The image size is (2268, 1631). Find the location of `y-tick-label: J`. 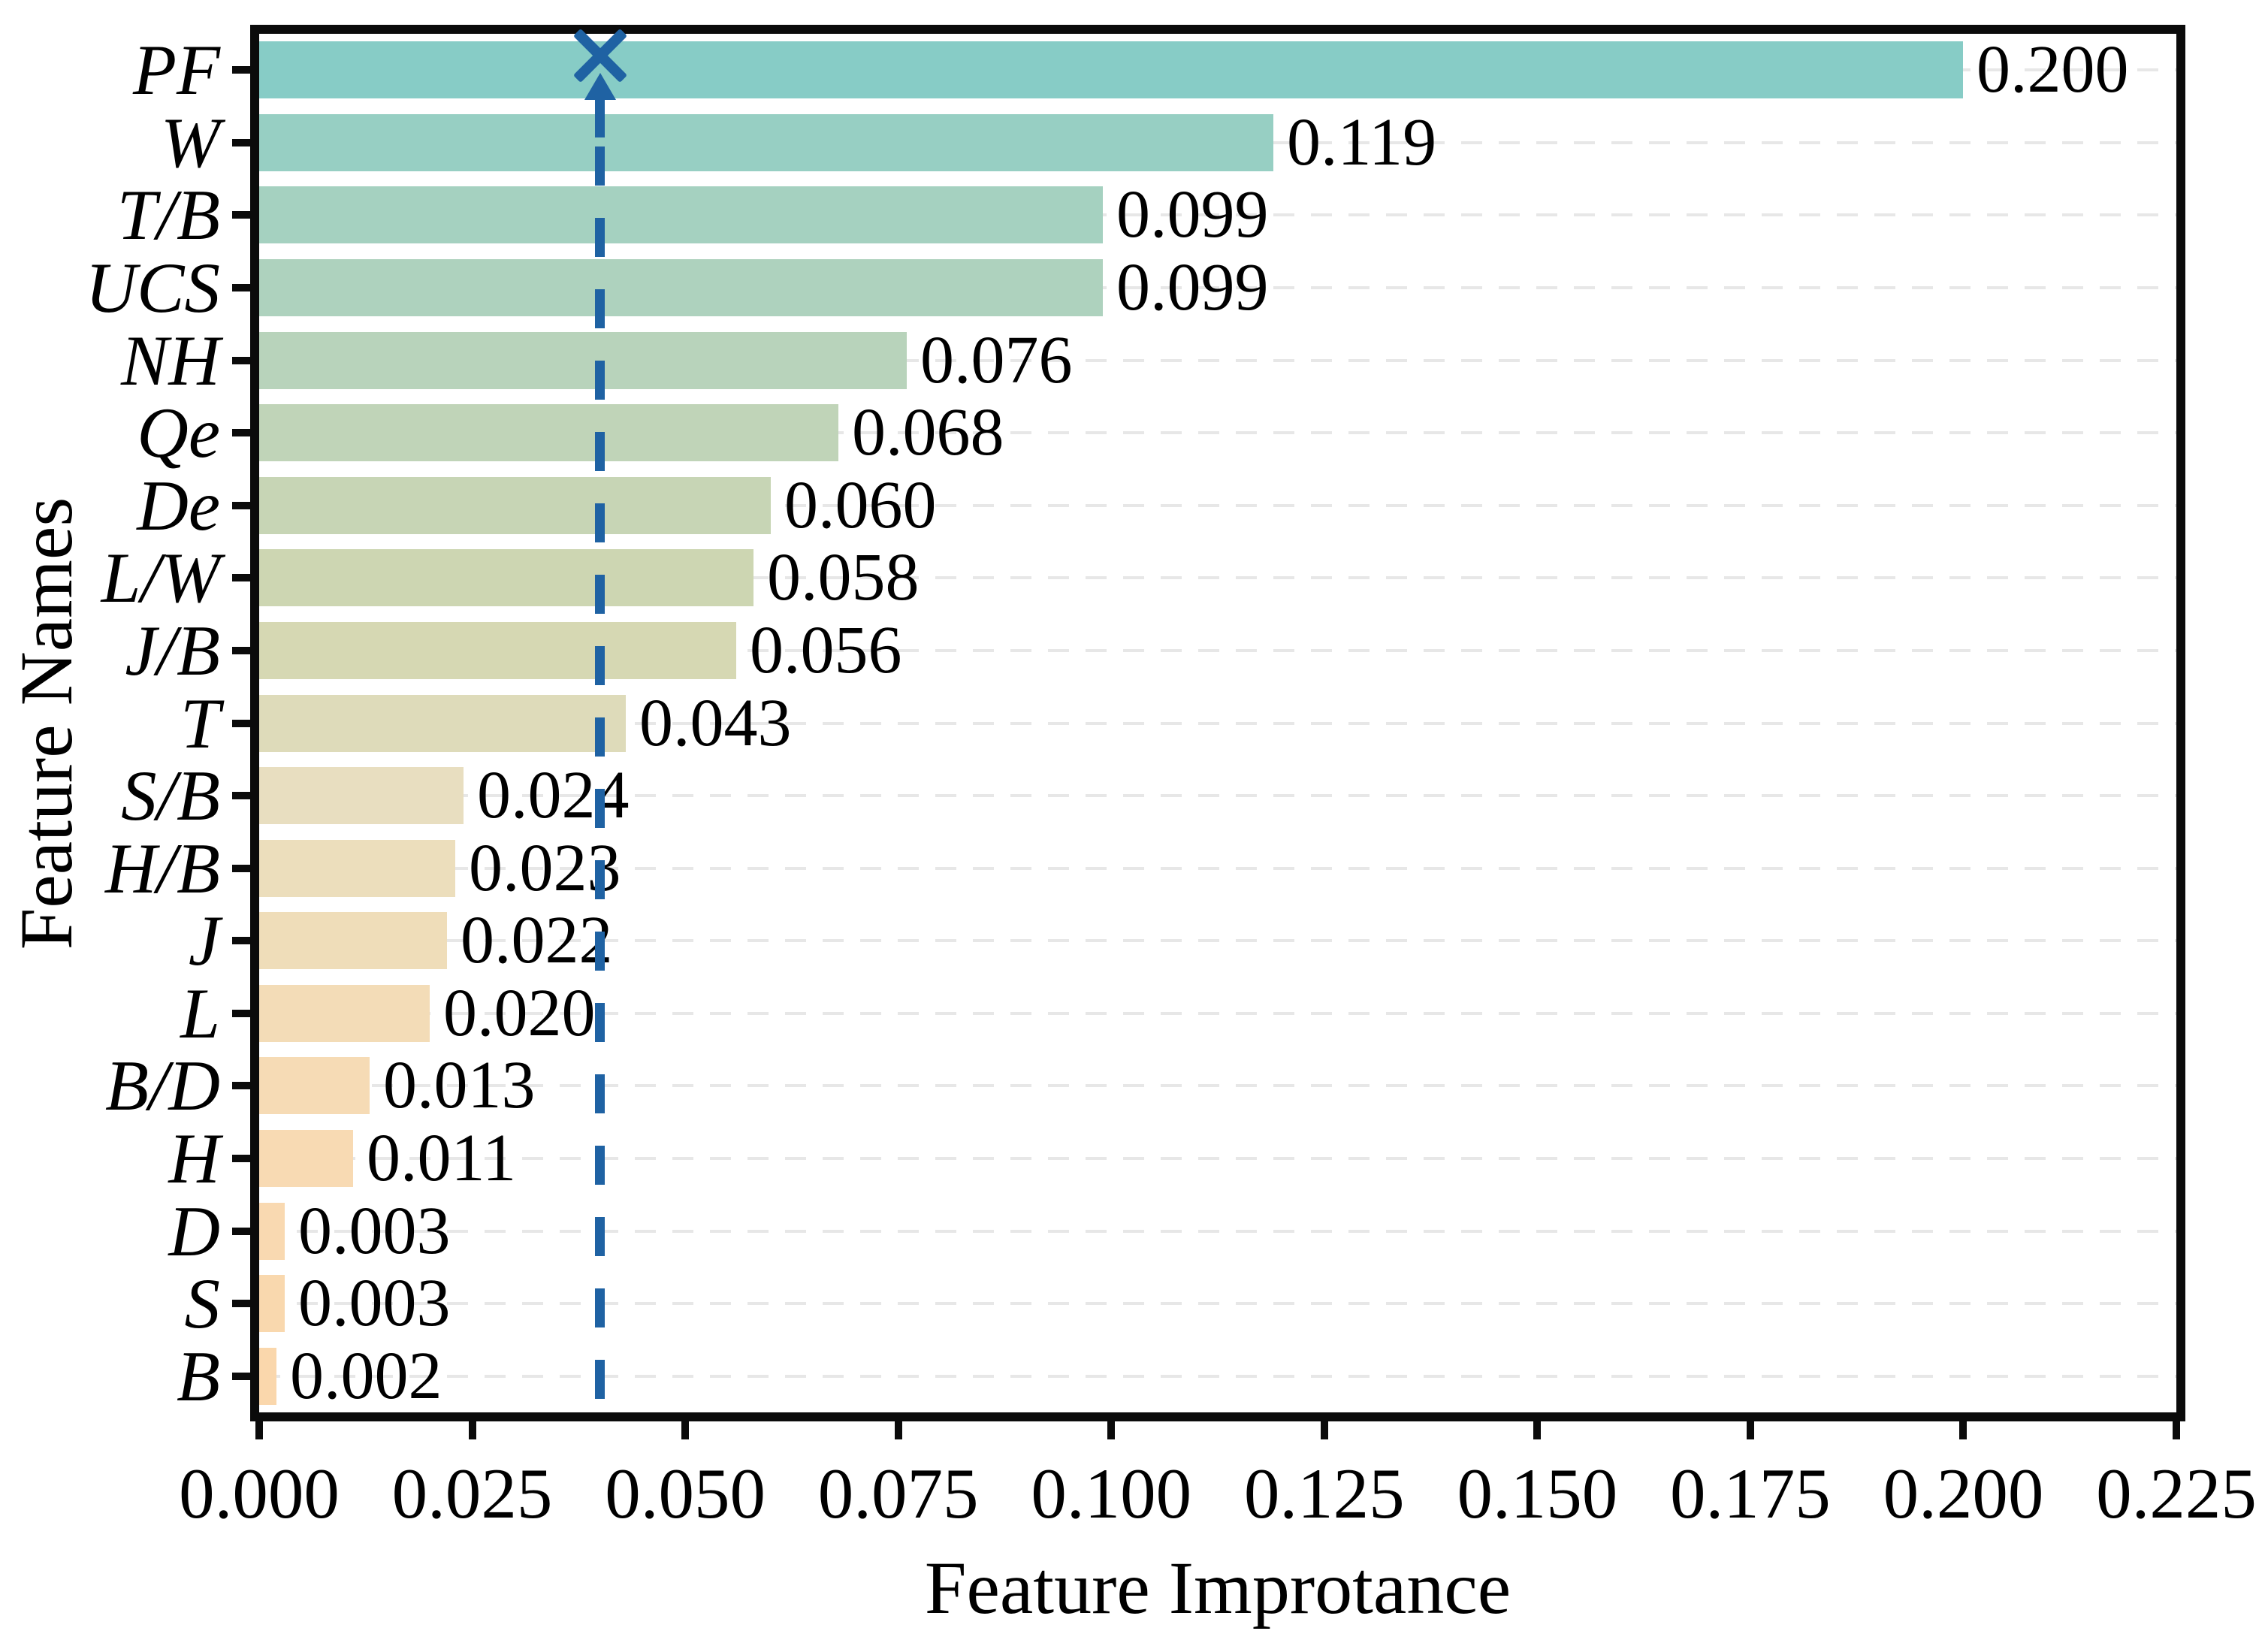

y-tick-label: J is located at coordinates (204, 941).